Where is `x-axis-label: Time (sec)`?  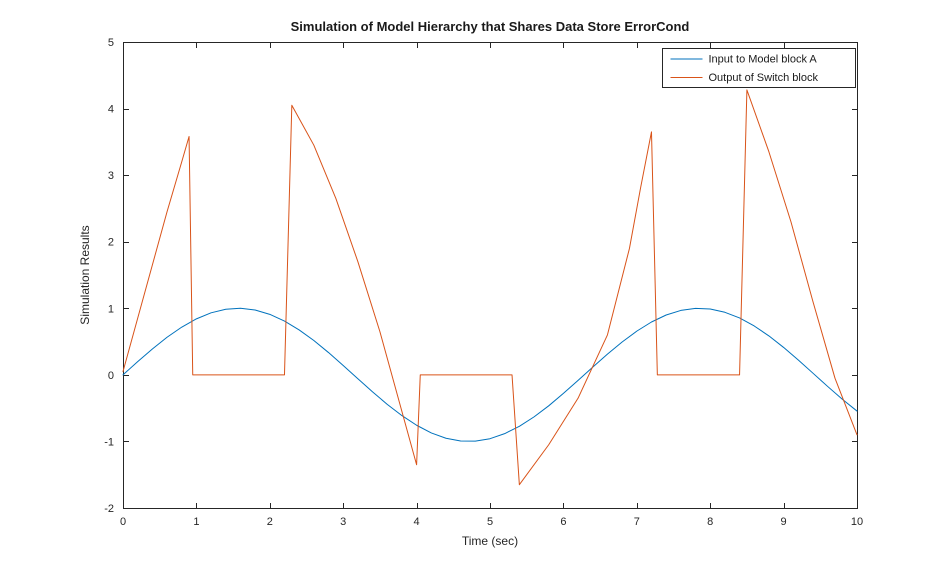 x-axis-label: Time (sec) is located at coordinates (490, 541).